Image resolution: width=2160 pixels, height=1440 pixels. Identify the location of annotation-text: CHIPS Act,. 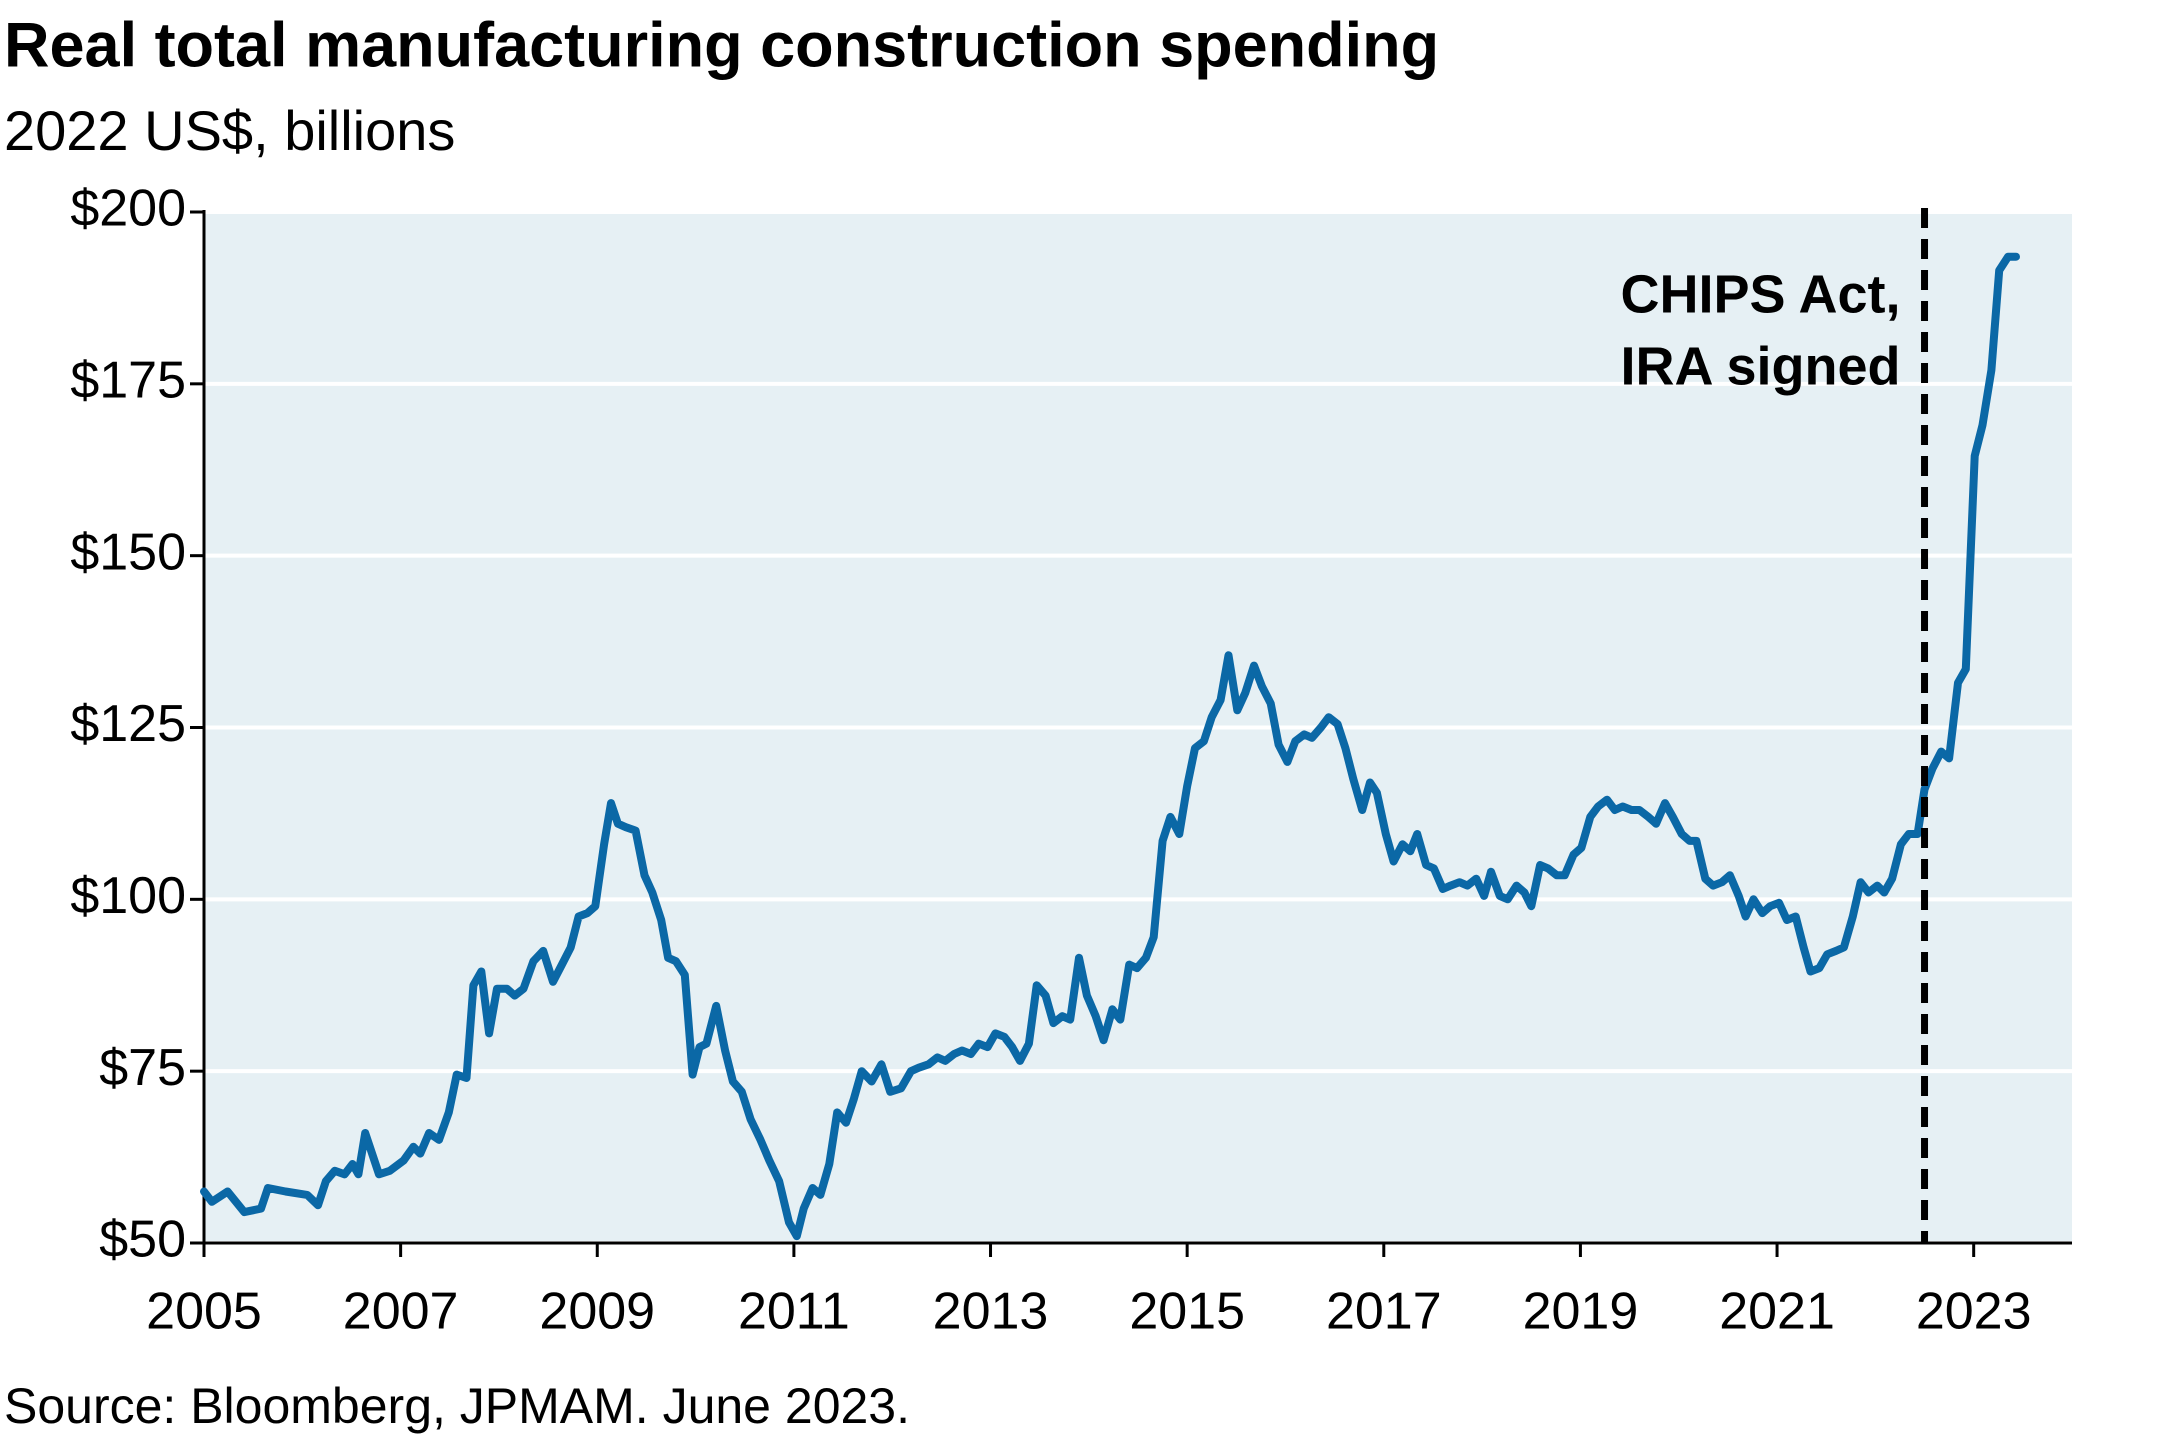
(1760, 294).